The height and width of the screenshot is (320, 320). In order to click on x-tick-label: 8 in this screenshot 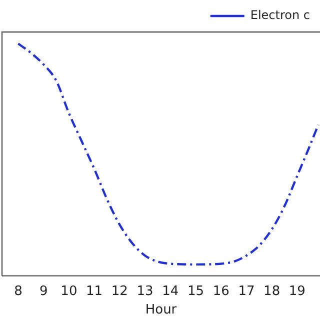, I will do `click(18, 291)`.